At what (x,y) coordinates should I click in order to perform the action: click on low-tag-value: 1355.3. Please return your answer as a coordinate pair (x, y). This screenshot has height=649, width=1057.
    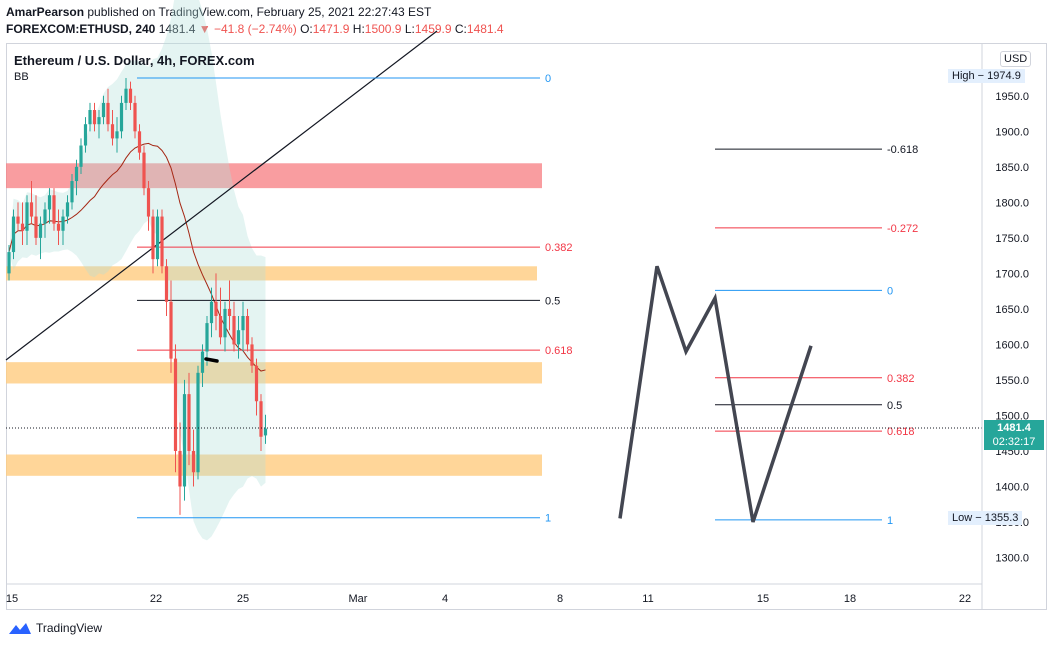
    Looking at the image, I should click on (1001, 518).